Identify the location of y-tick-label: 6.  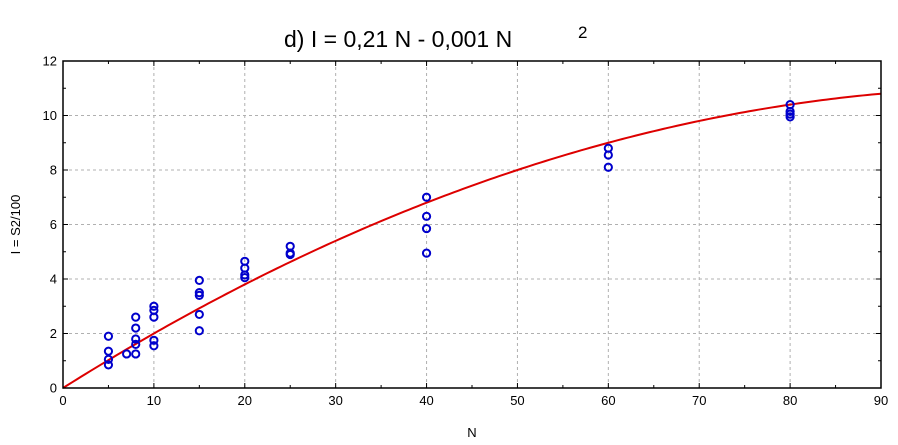
(53, 224).